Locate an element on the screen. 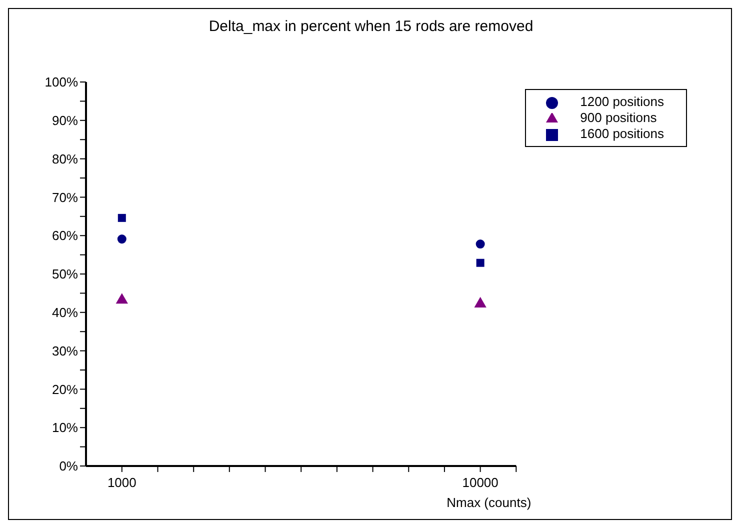  legend-label: 1200 positions is located at coordinates (622, 101).